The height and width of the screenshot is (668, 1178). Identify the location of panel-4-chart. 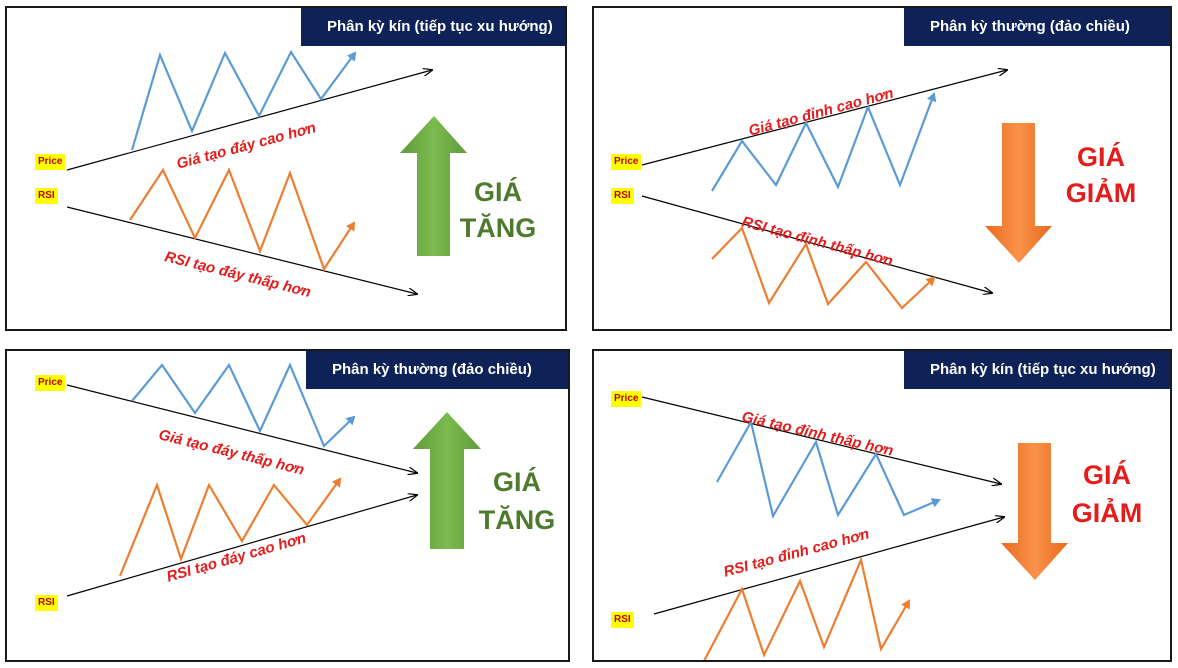
(854, 528).